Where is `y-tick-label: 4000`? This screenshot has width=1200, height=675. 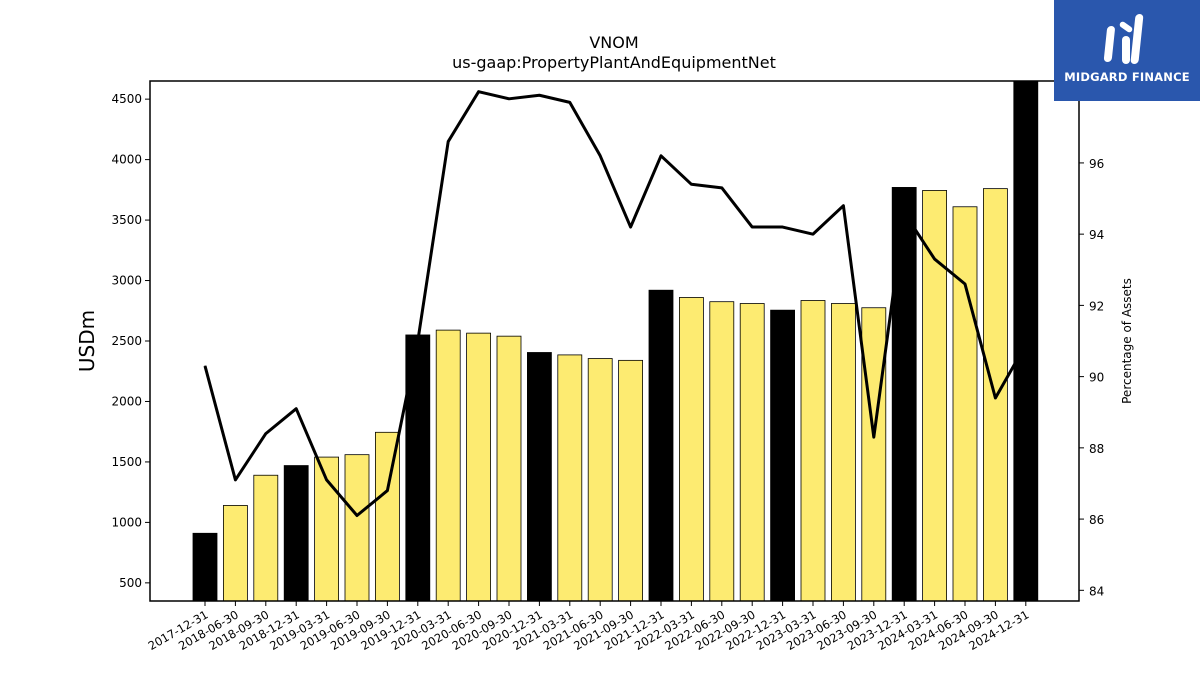
y-tick-label: 4000 is located at coordinates (126, 160).